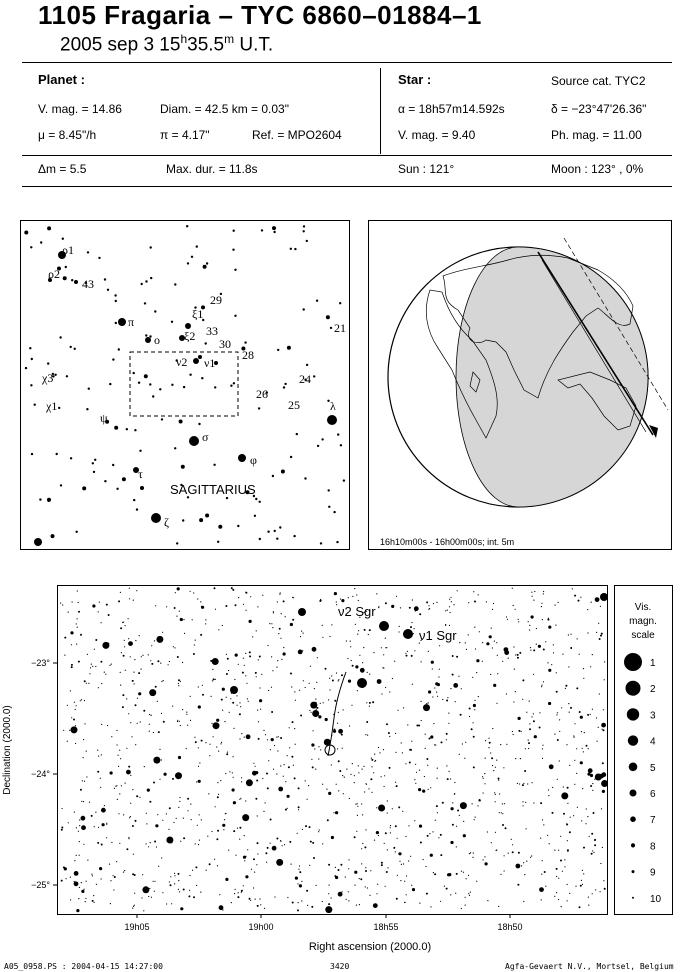 The height and width of the screenshot is (972, 680). Describe the element at coordinates (166, 522) in the screenshot. I see `constellation-label: ζ` at that location.